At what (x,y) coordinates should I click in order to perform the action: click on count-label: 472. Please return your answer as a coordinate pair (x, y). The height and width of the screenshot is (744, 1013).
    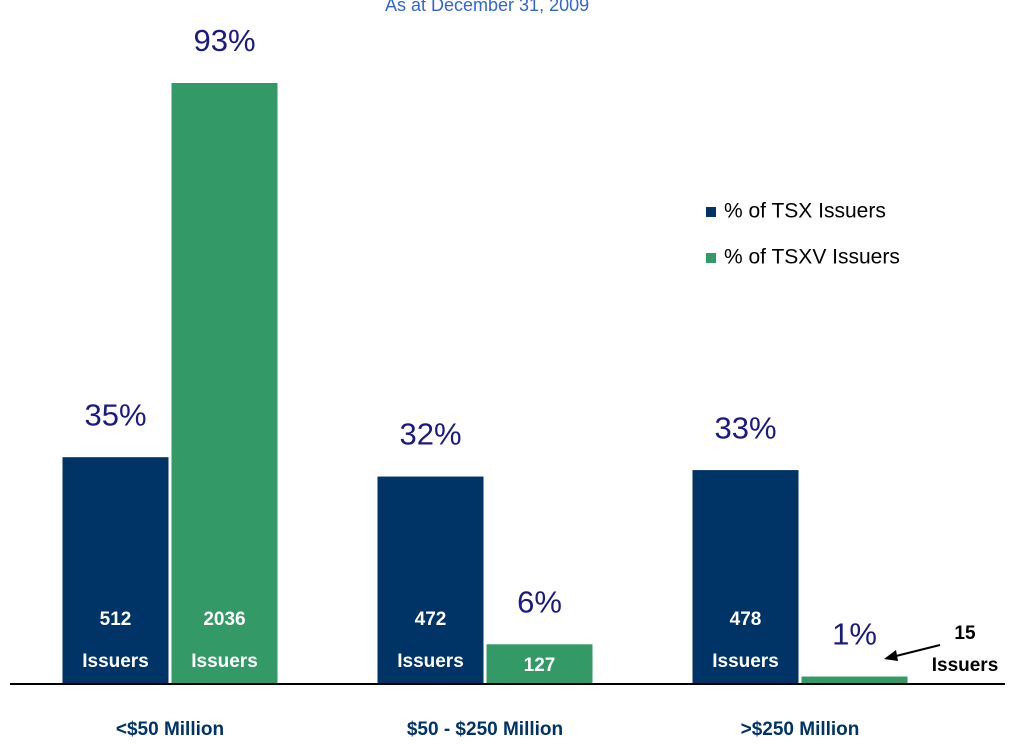
    Looking at the image, I should click on (431, 619).